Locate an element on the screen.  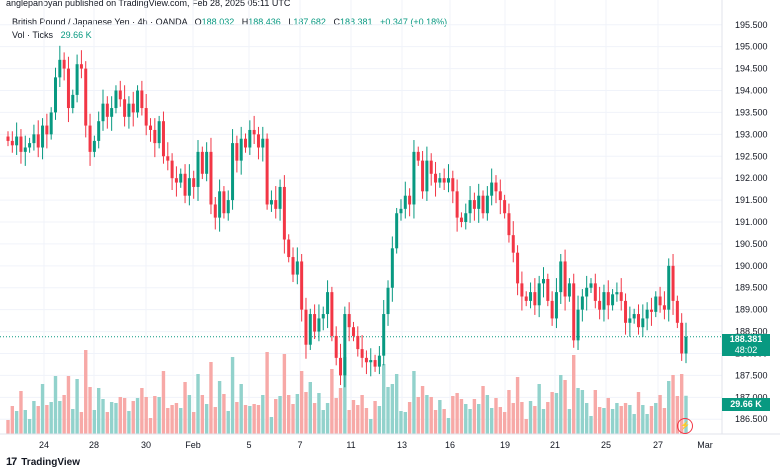
time-tick-label: 11 is located at coordinates (350, 445).